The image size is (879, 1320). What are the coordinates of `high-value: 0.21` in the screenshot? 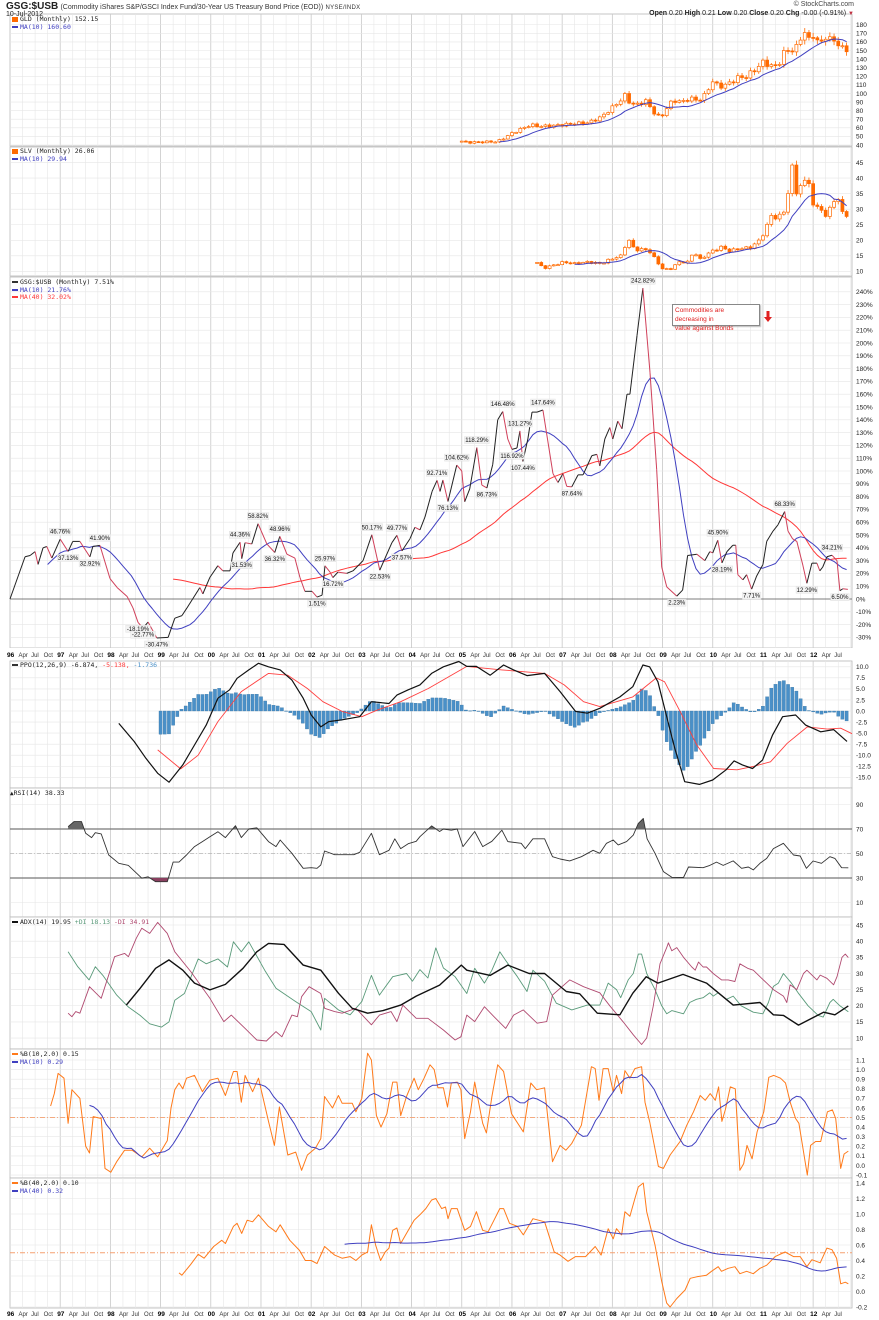 It's located at (709, 13).